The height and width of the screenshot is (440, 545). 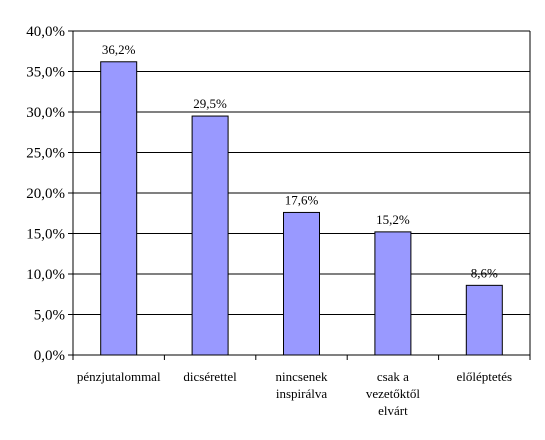 I want to click on data-label: 36,2%, so click(x=119, y=49).